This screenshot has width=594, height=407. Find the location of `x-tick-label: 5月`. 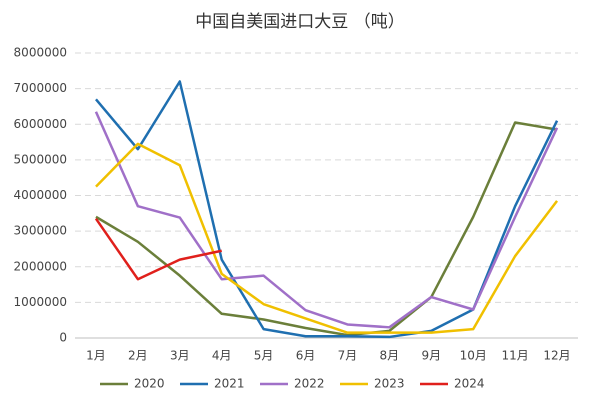

x-tick-label: 5月 is located at coordinates (264, 356).